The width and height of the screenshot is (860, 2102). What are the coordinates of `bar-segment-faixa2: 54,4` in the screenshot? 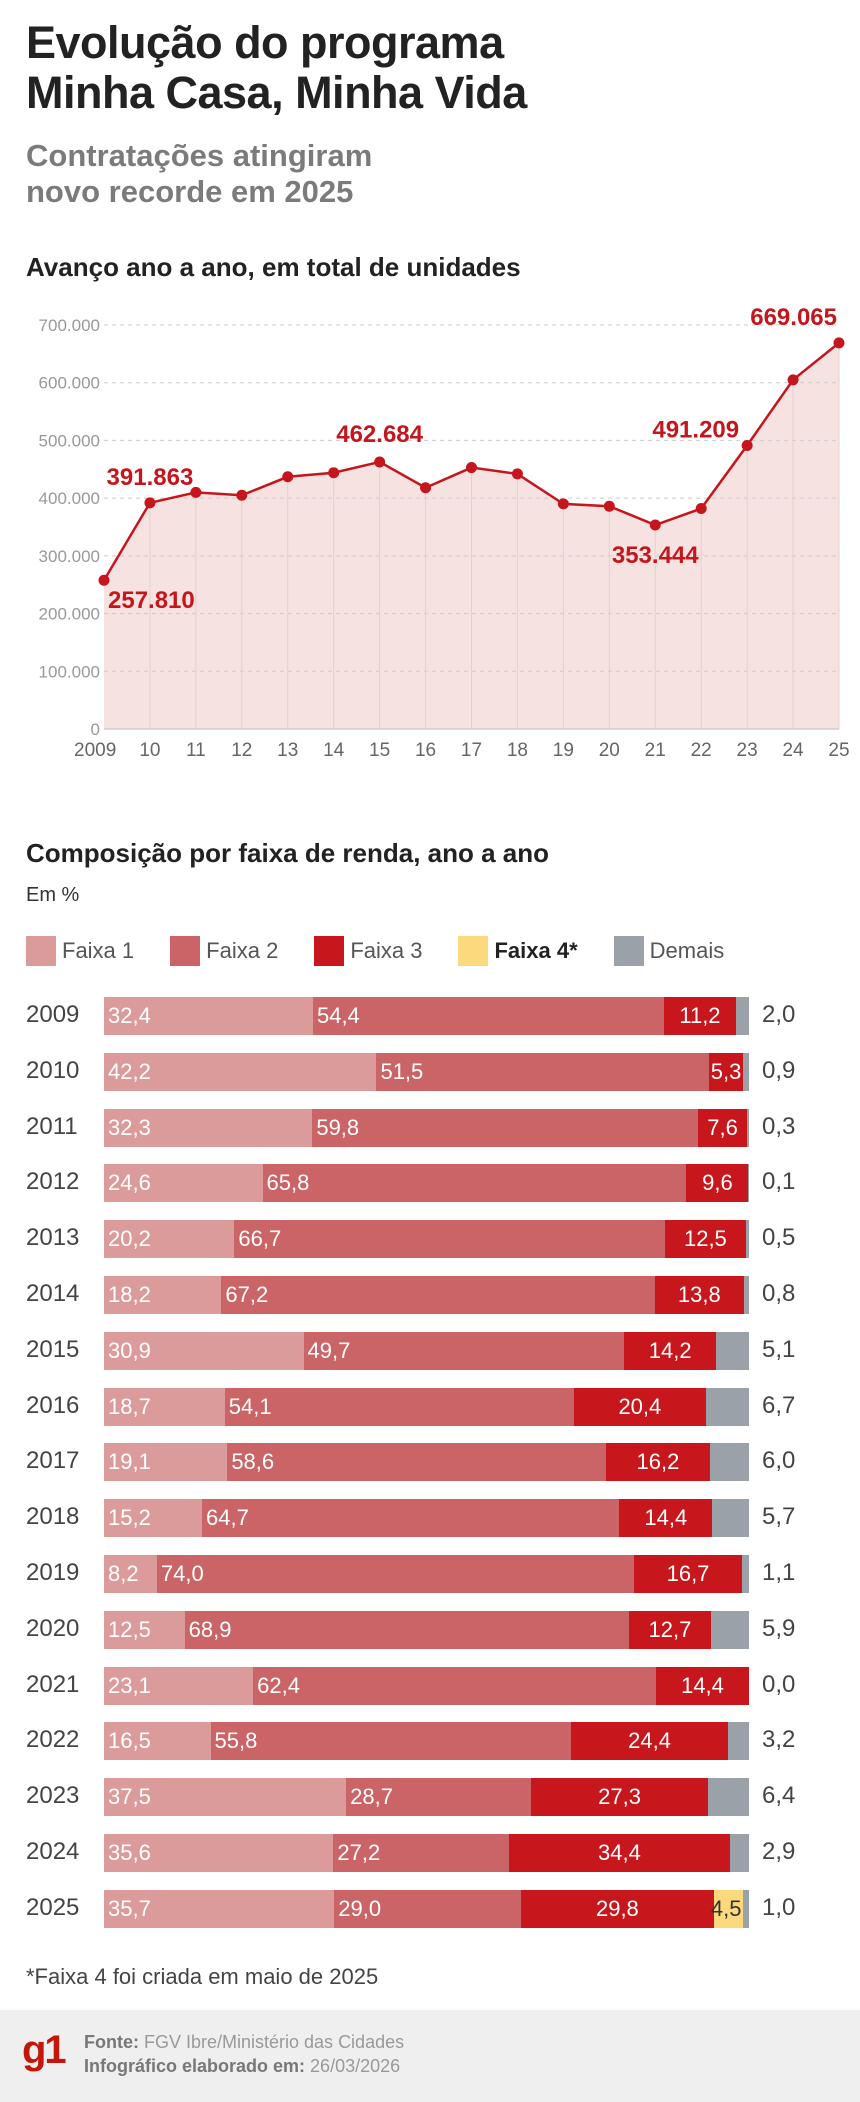 It's located at (488, 1016).